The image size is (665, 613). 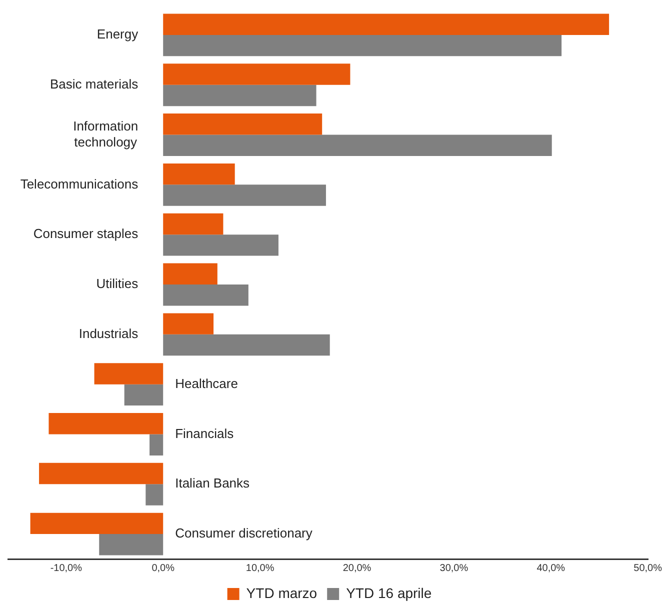 I want to click on legend-label: YTD marzo, so click(x=282, y=592).